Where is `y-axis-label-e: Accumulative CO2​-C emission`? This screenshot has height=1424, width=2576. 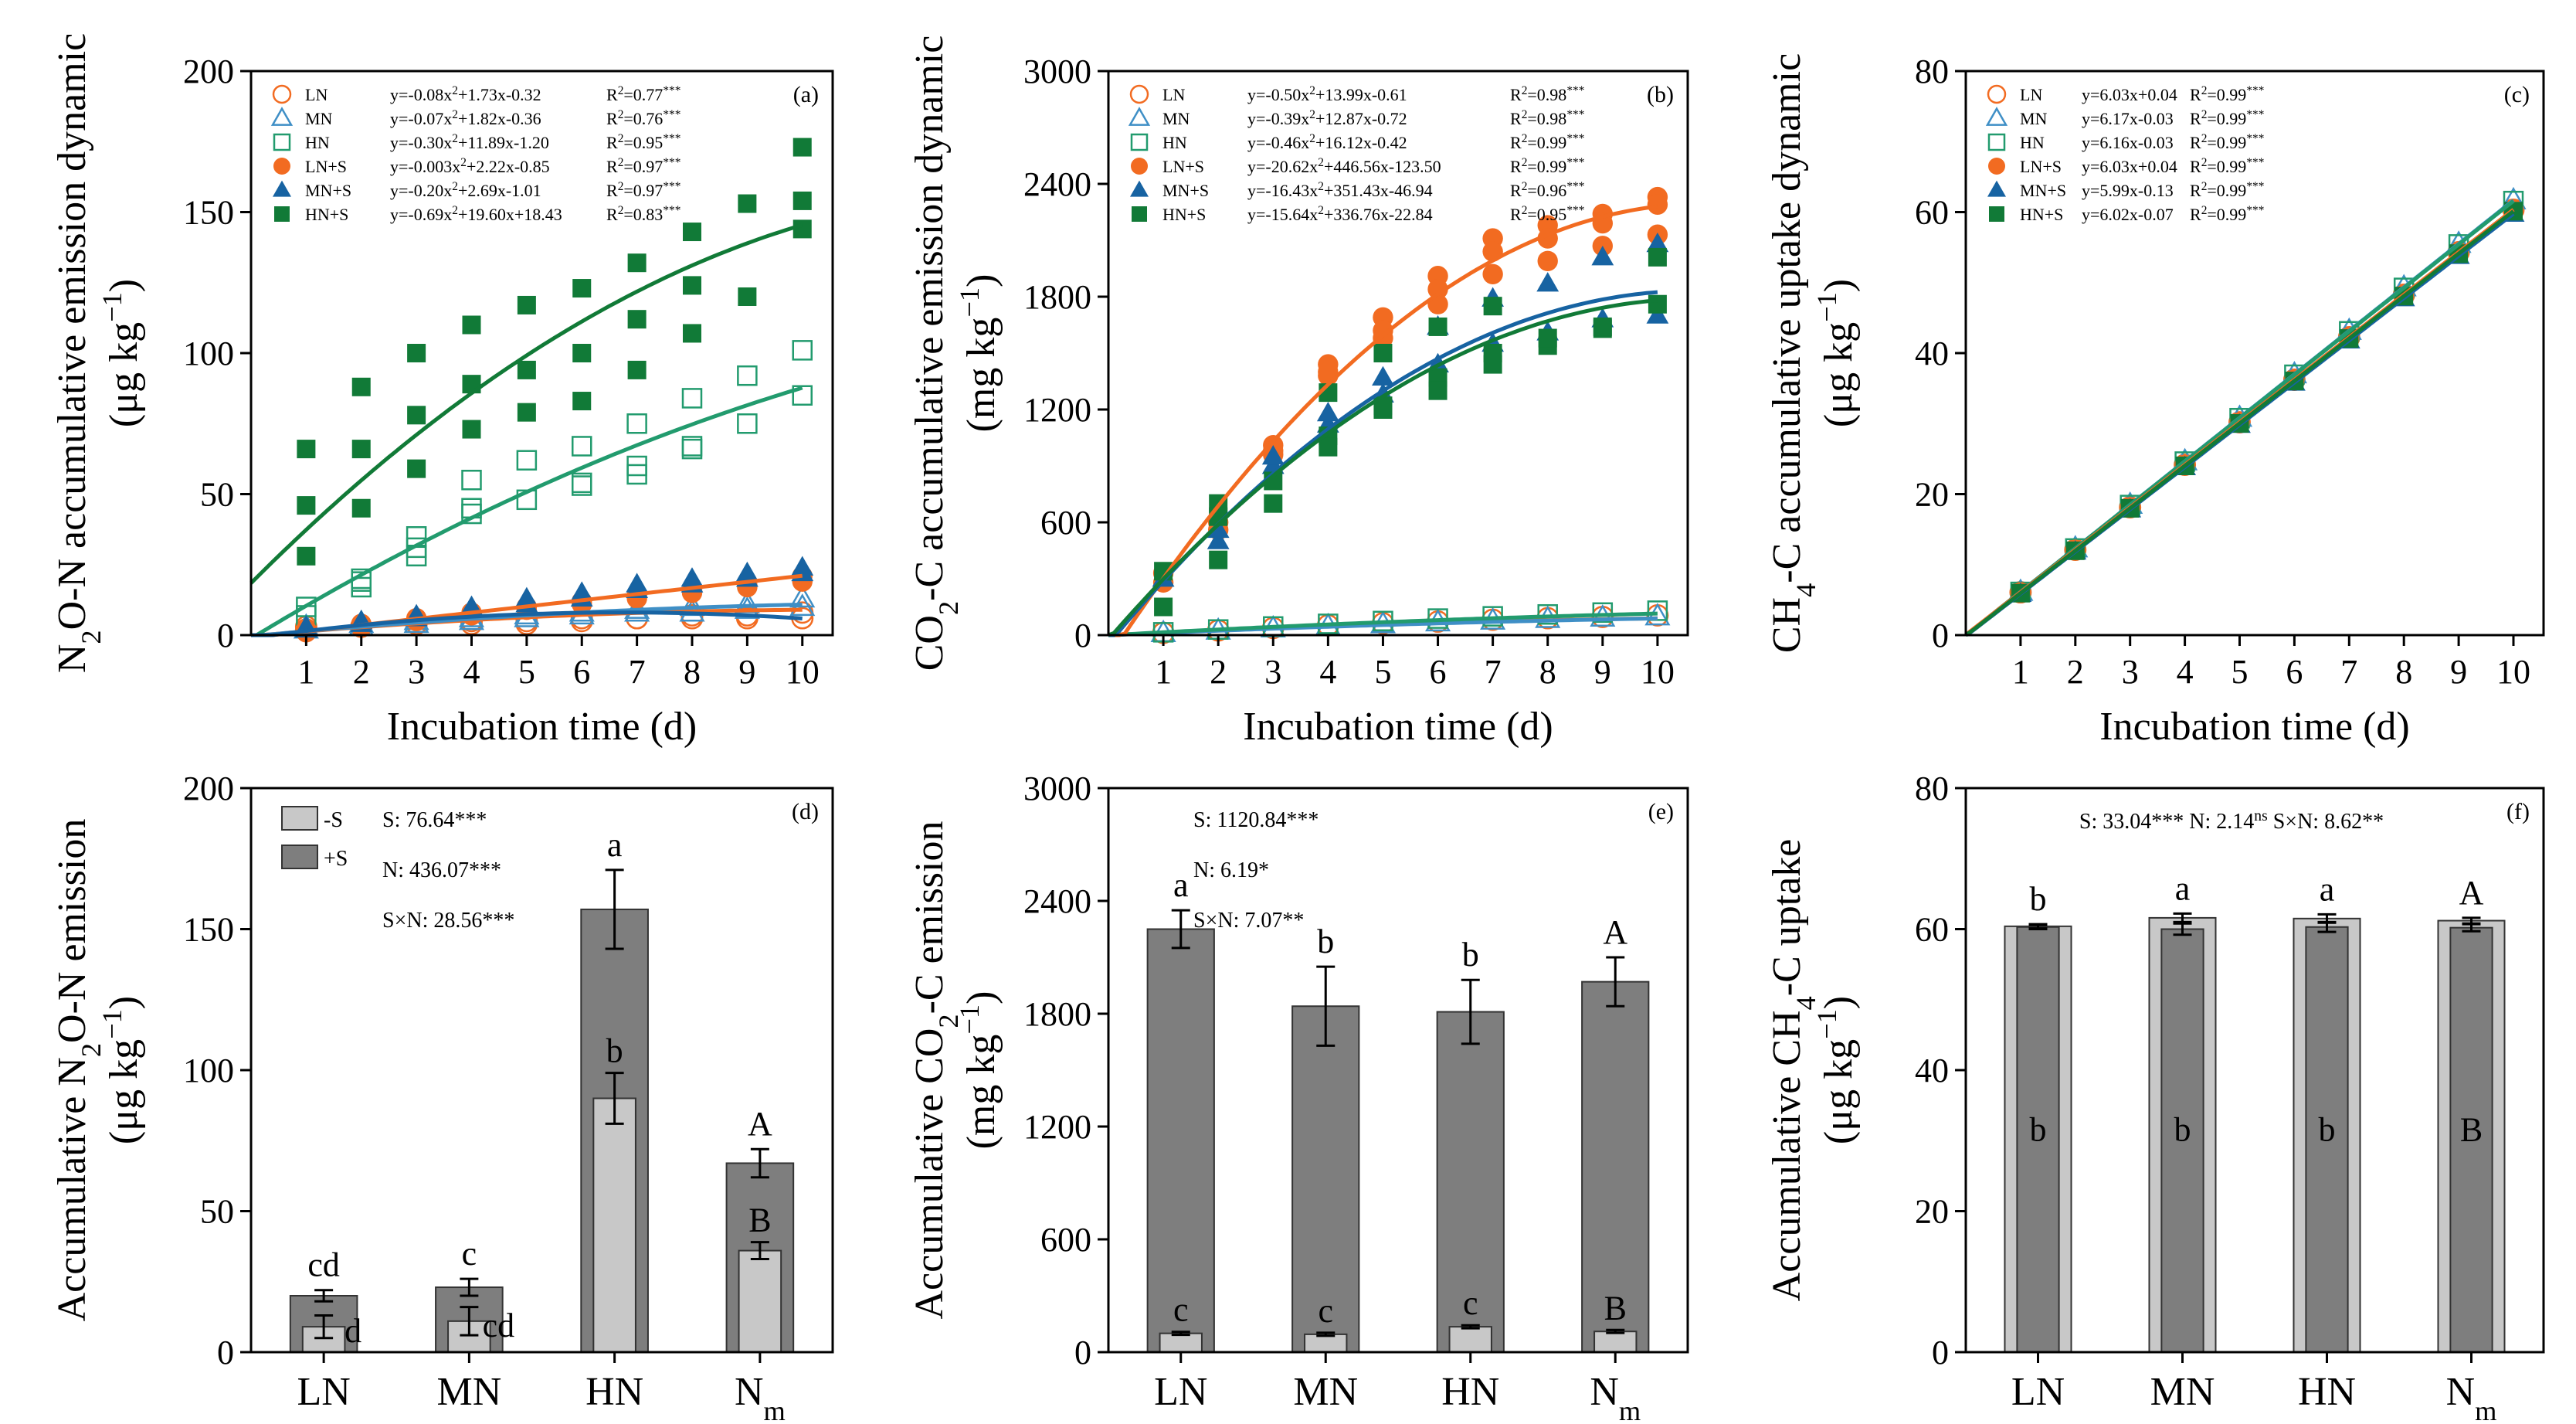 y-axis-label-e: Accumulative CO2​-C emission is located at coordinates (936, 1070).